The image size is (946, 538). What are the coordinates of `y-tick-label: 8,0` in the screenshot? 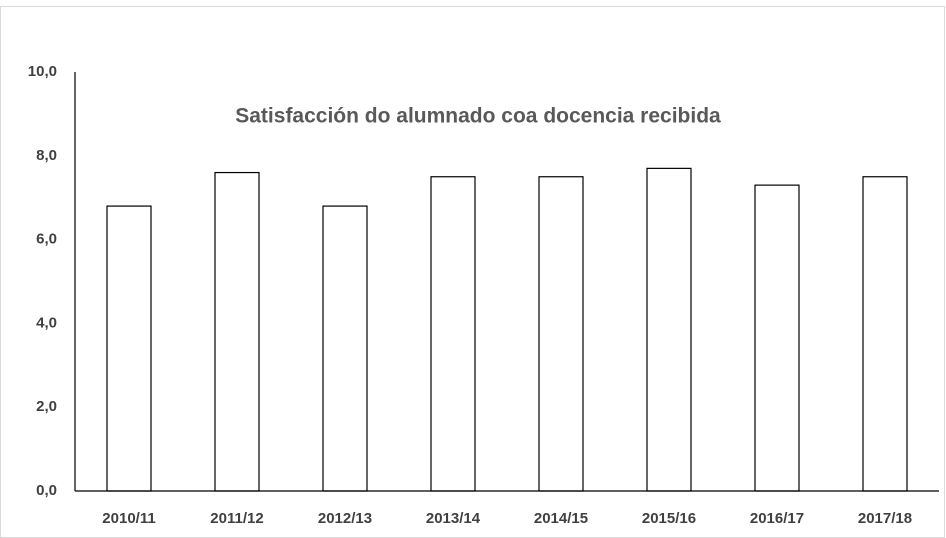 It's located at (46, 155).